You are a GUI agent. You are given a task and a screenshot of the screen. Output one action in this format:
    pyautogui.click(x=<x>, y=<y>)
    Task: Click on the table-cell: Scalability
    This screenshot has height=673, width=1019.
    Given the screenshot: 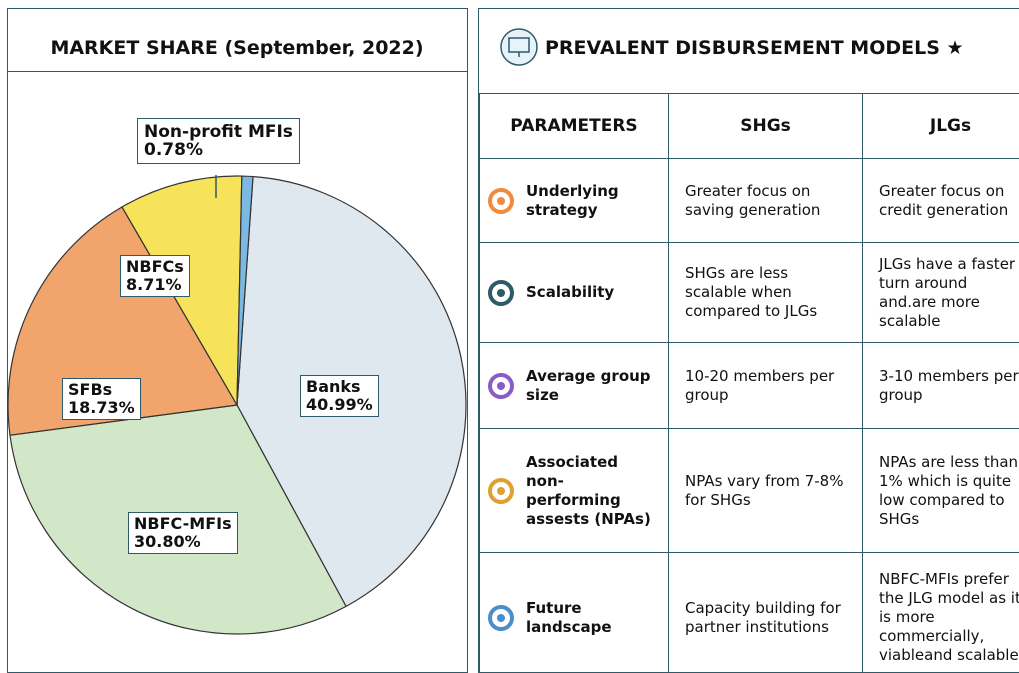 What is the action you would take?
    pyautogui.click(x=574, y=293)
    